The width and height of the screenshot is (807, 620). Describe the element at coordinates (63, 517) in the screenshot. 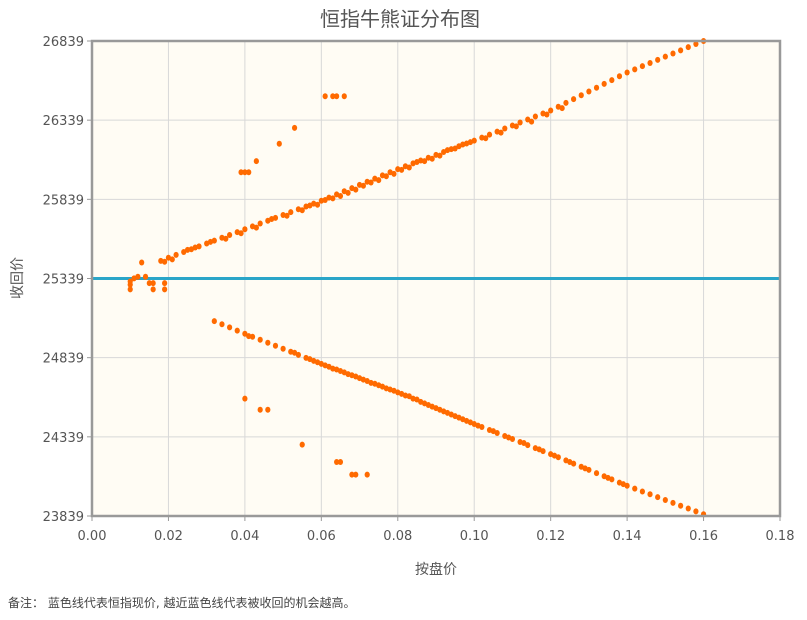

I see `y-tick-label: 23839` at that location.